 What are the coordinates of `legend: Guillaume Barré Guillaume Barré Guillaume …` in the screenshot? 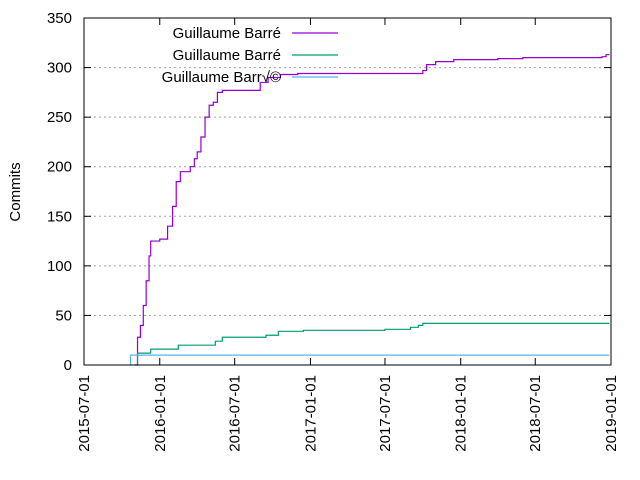 It's located at (250, 55).